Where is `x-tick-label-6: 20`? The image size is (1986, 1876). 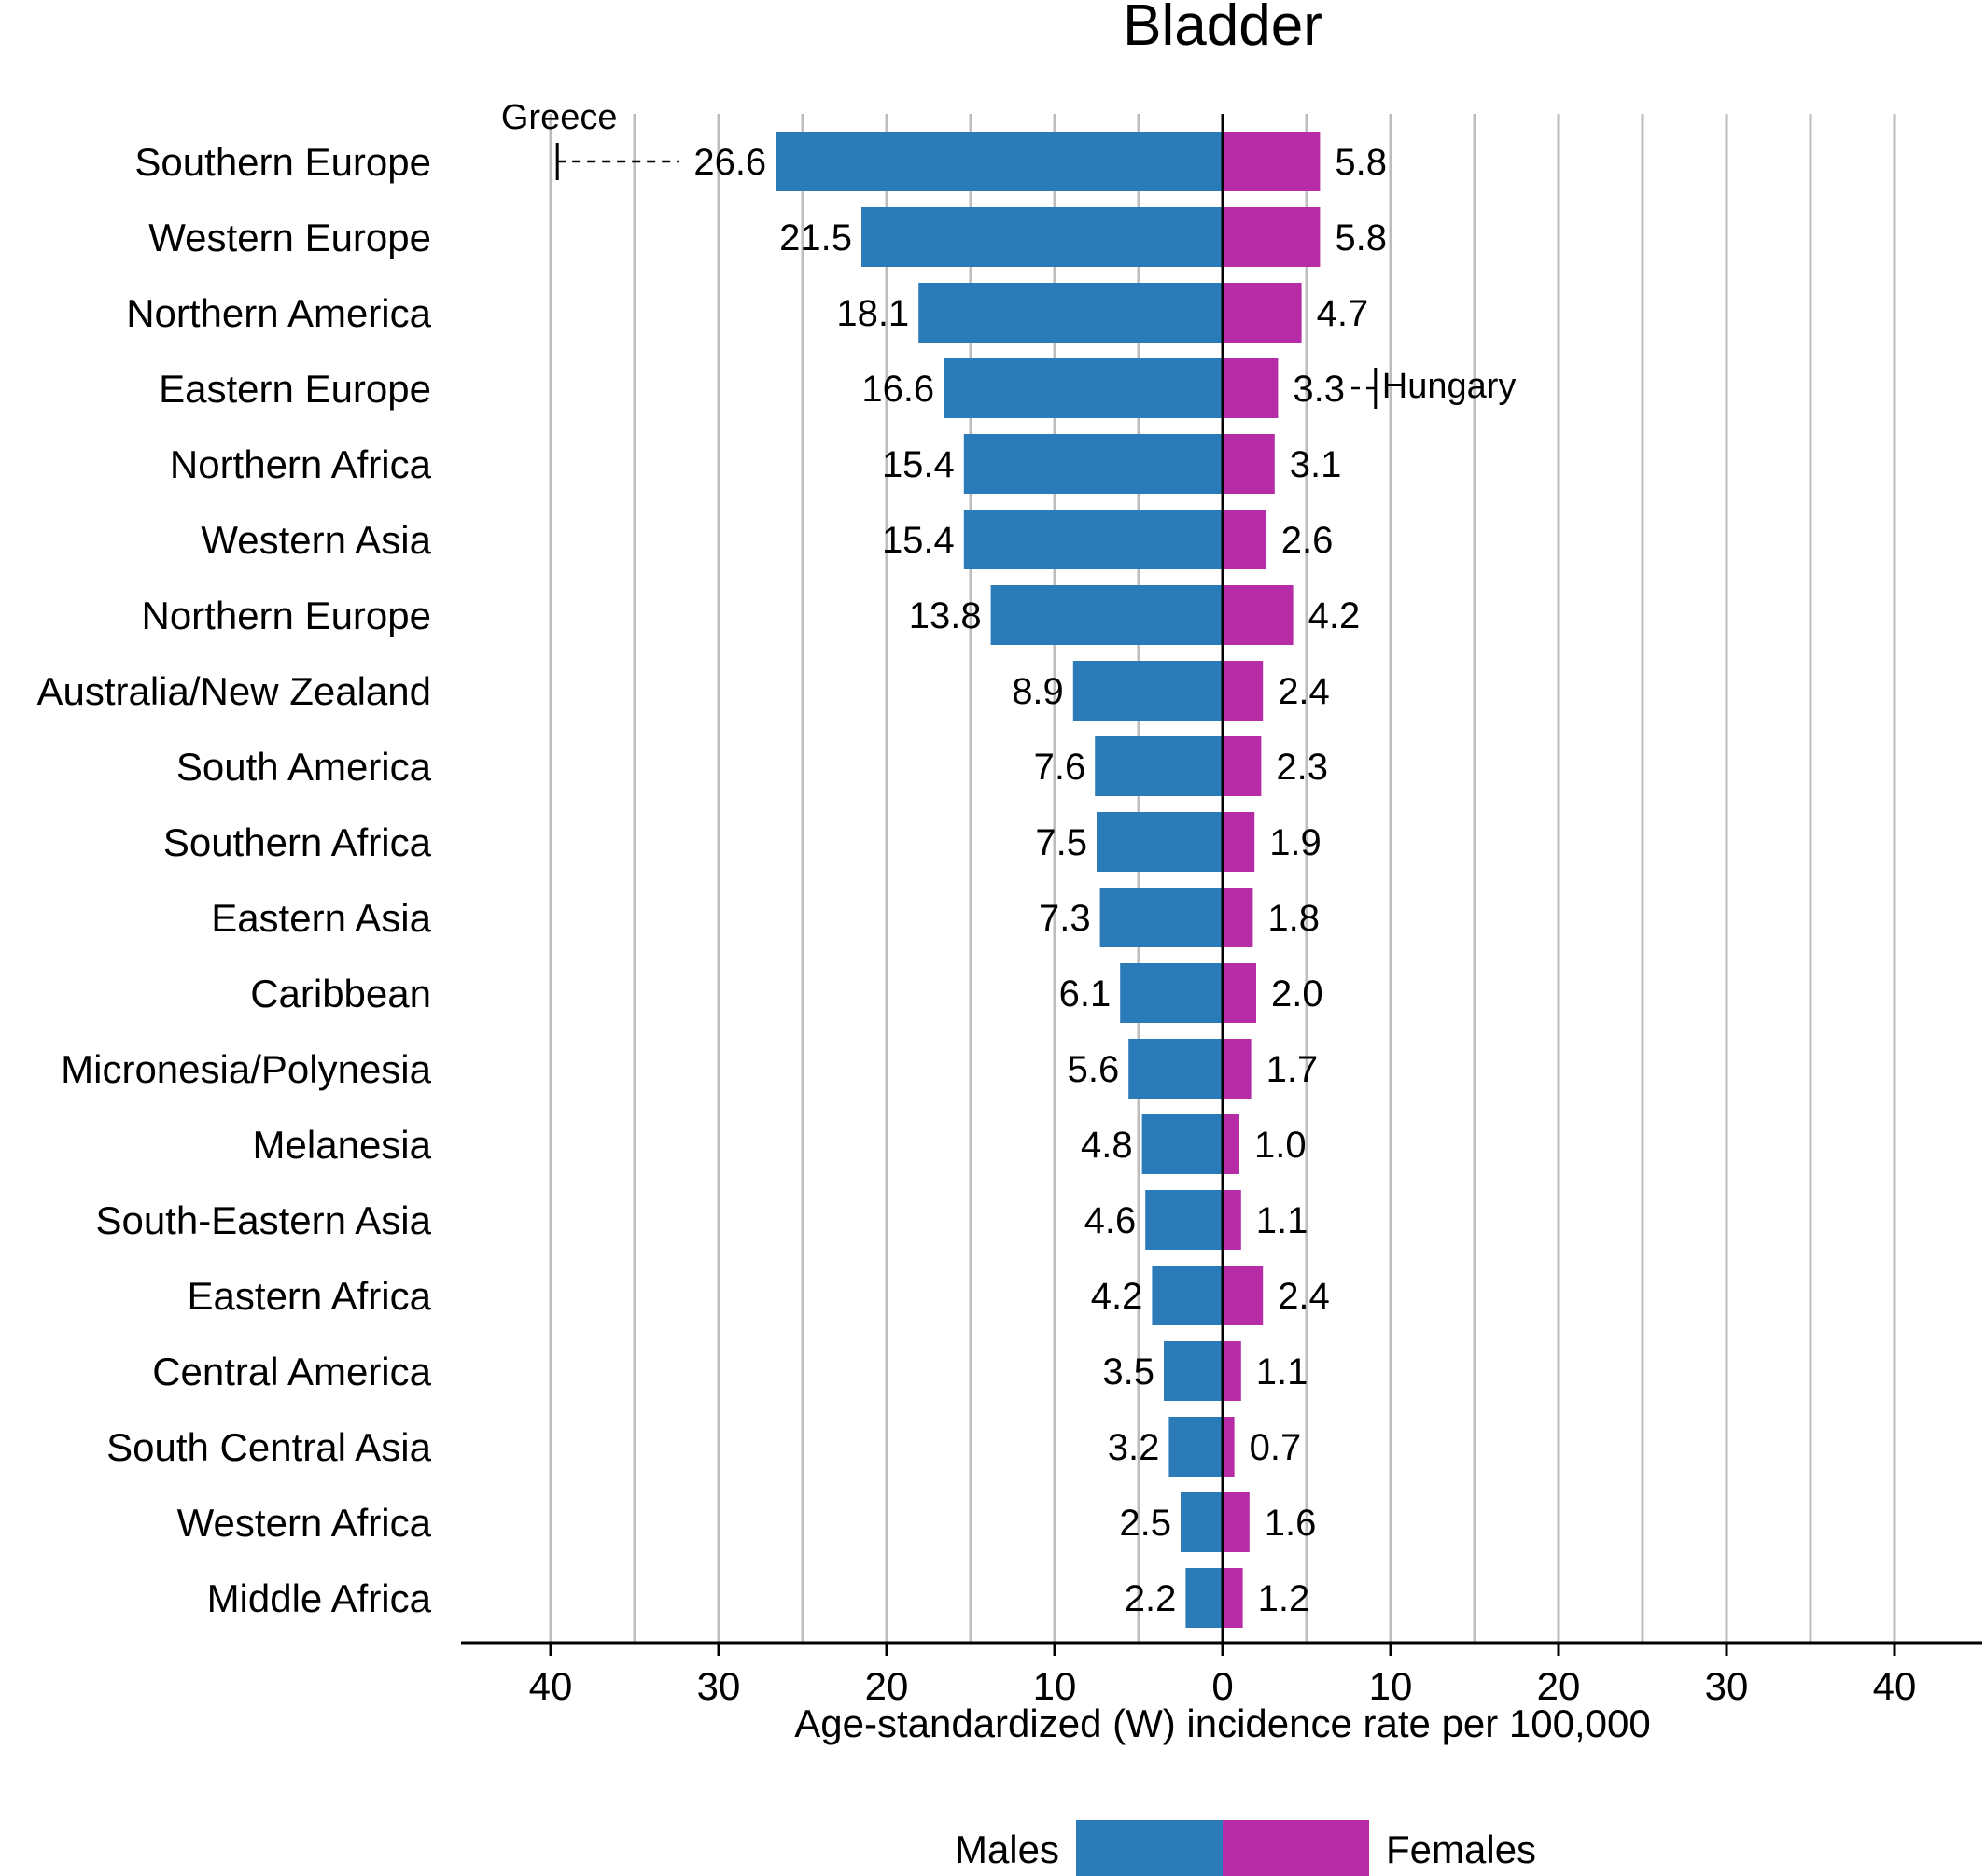
x-tick-label-6: 20 is located at coordinates (1559, 1686).